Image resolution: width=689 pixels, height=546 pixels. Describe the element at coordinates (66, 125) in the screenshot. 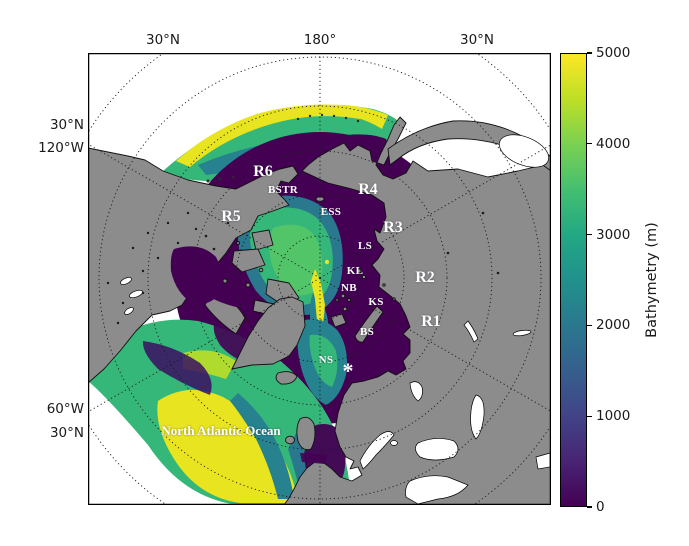

I see `left-axis-tick-0: 30°N` at that location.